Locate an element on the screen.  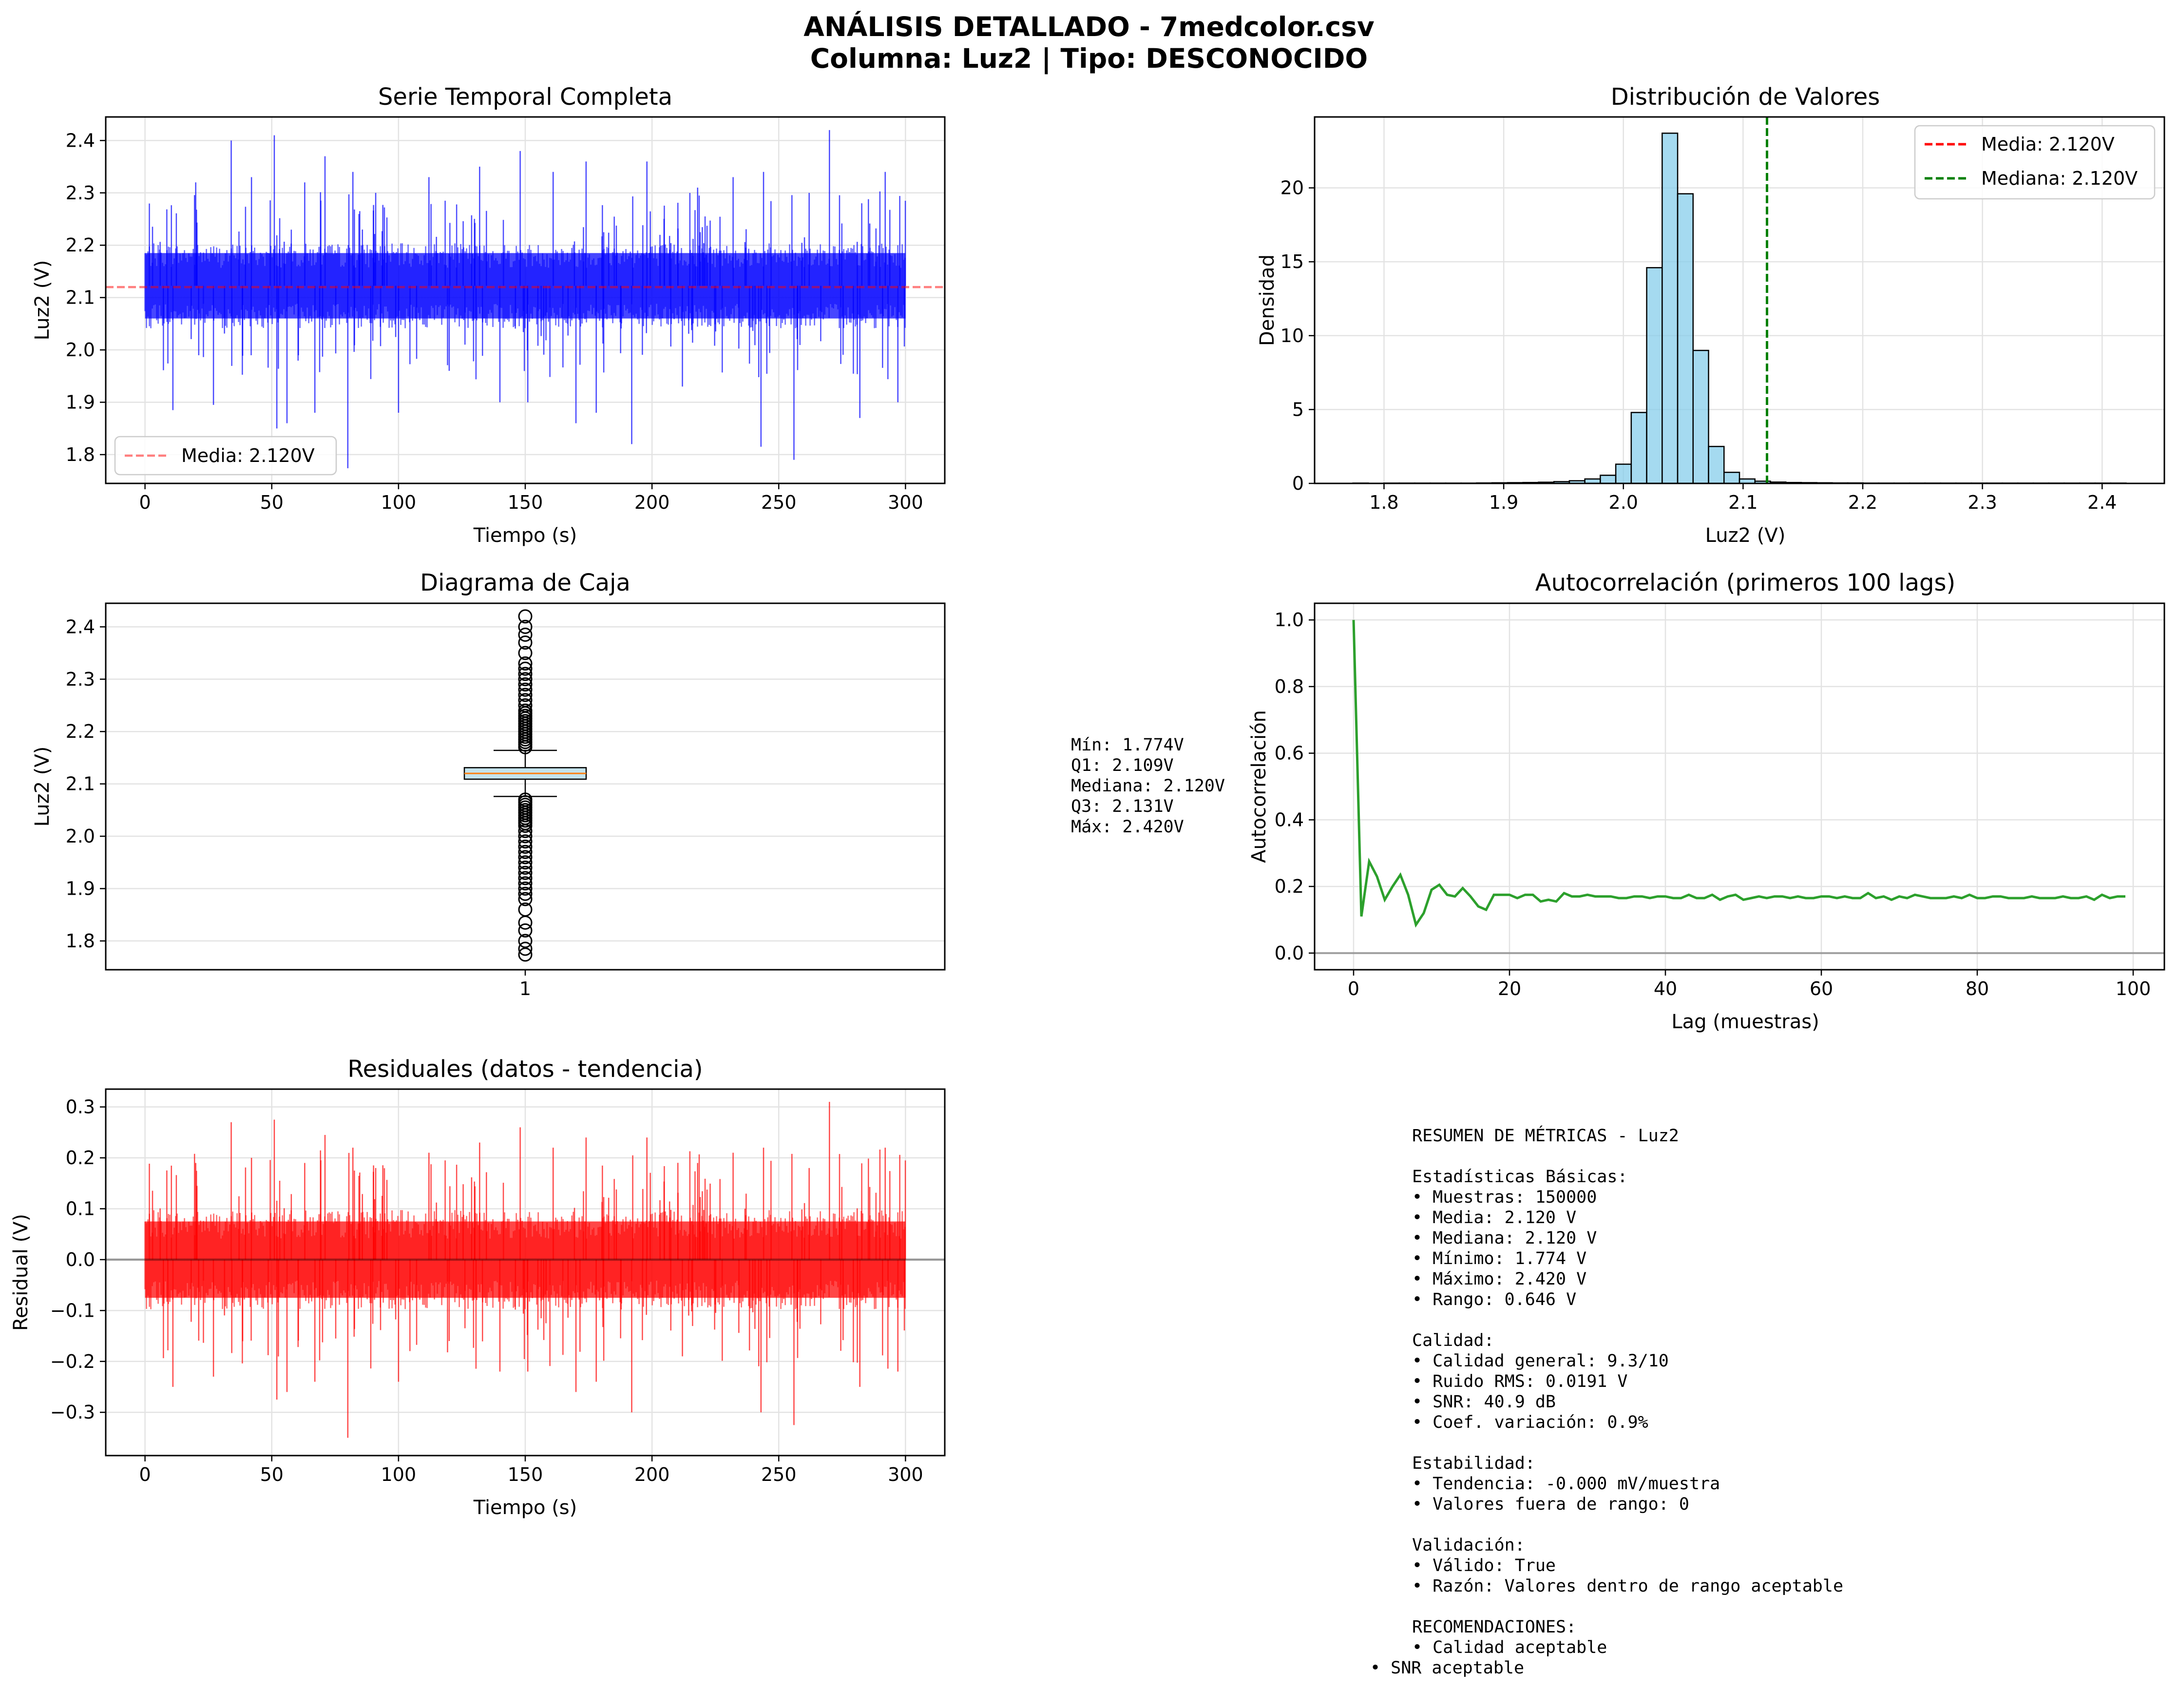
timeseries-ylabel: Luz2 (V) is located at coordinates (43, 300).